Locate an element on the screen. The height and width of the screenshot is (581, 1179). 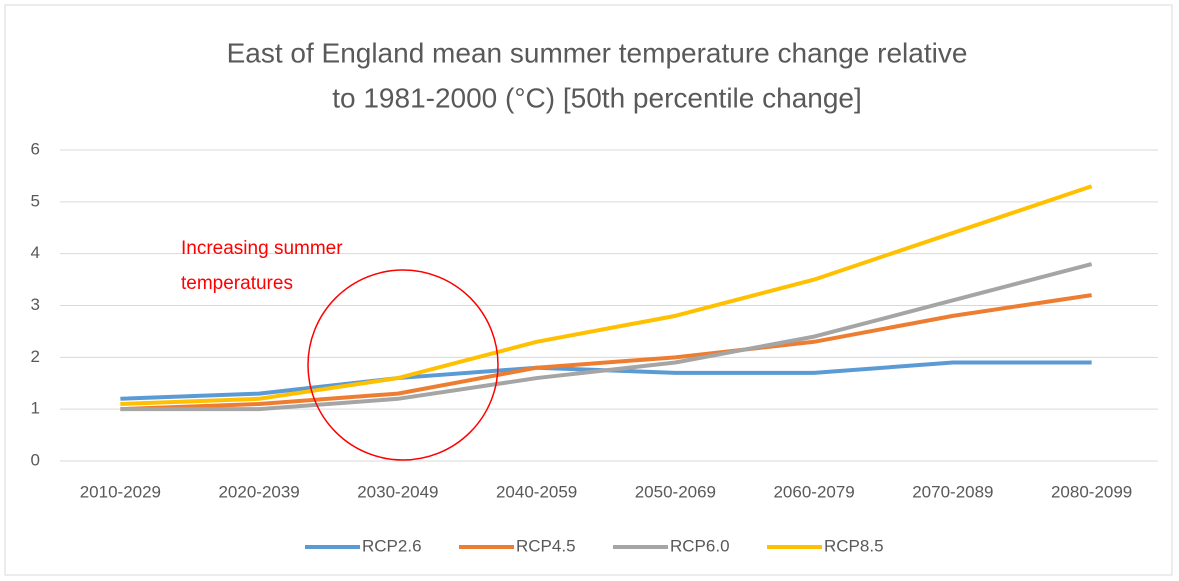
y-tick-label: 6 is located at coordinates (35, 148).